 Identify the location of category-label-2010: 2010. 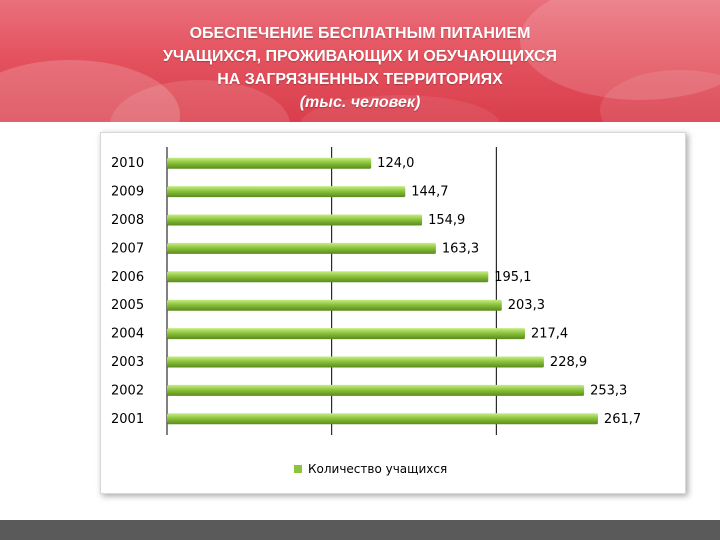
(127, 163).